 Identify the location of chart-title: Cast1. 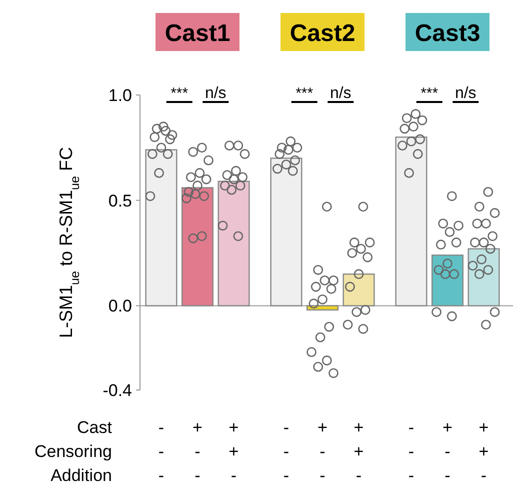
(197, 33).